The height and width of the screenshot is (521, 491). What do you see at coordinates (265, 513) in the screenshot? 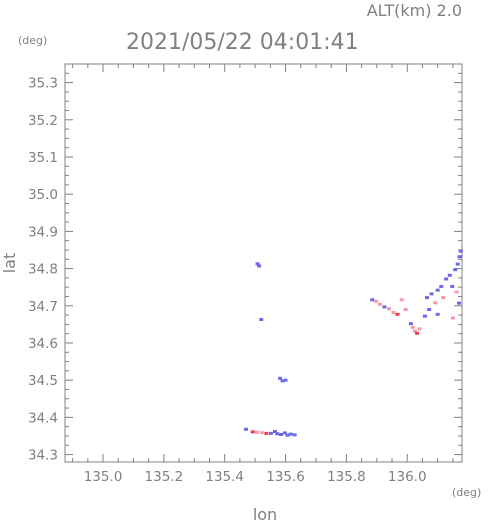
I see `x-axis-label: lon` at bounding box center [265, 513].